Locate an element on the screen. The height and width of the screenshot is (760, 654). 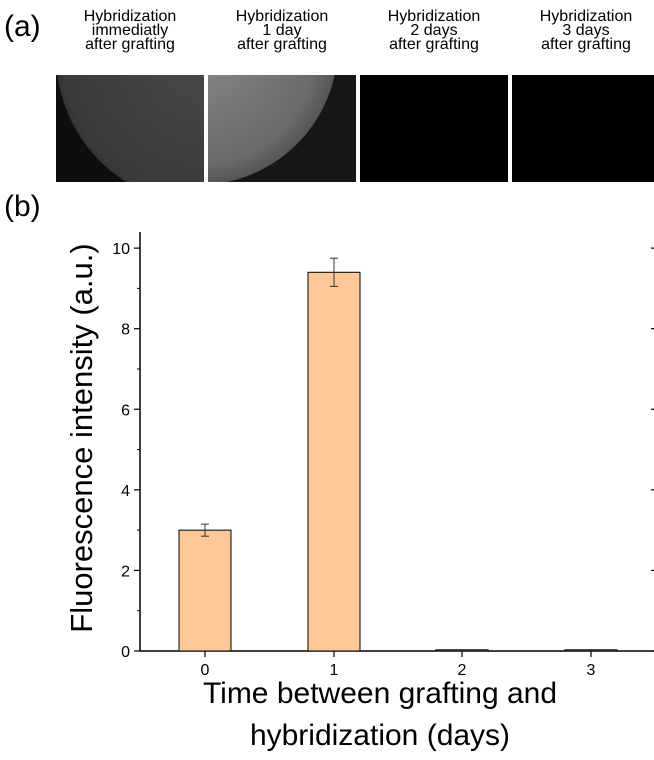
x-axis-title-line-2: hybridization (days) is located at coordinates (380, 735).